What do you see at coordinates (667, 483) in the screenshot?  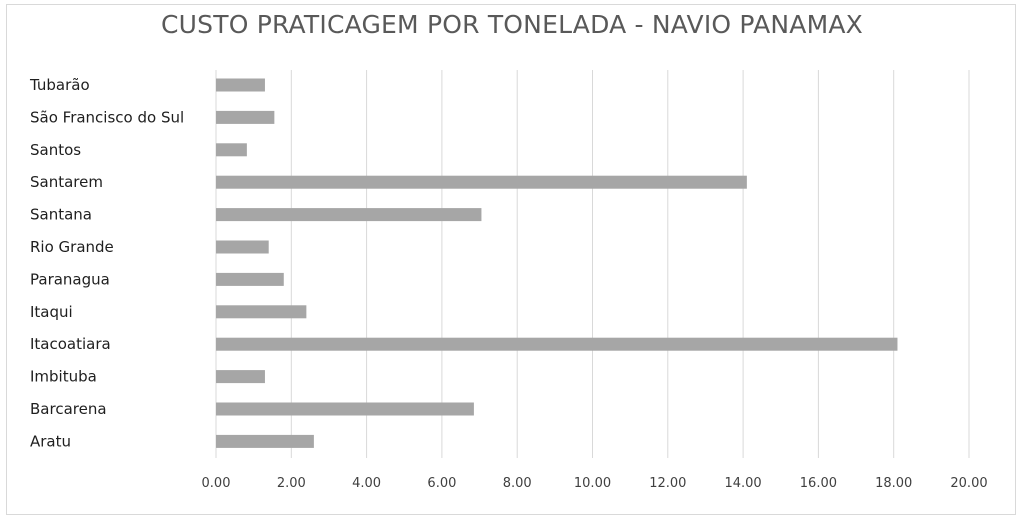 I see `x-tick-label: 12.00` at bounding box center [667, 483].